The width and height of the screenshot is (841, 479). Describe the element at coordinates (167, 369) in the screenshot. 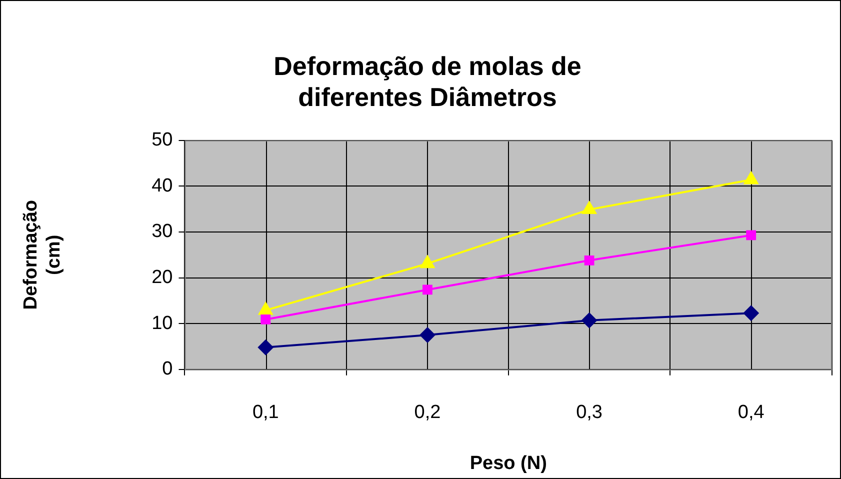

I see `y-tick-label: 0` at that location.